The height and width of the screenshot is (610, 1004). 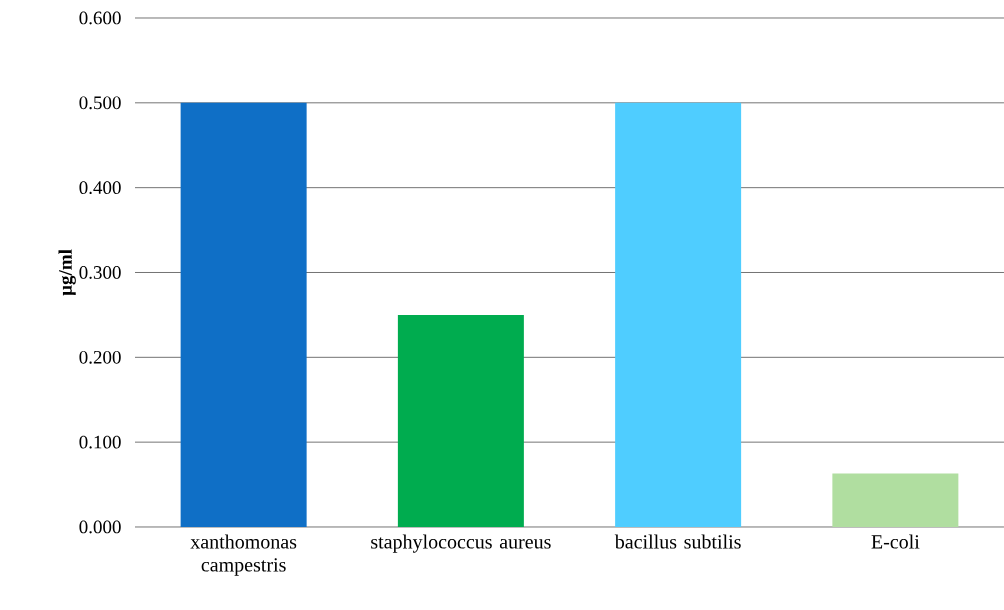 I want to click on y-tick-label: 0.500, so click(x=100, y=103).